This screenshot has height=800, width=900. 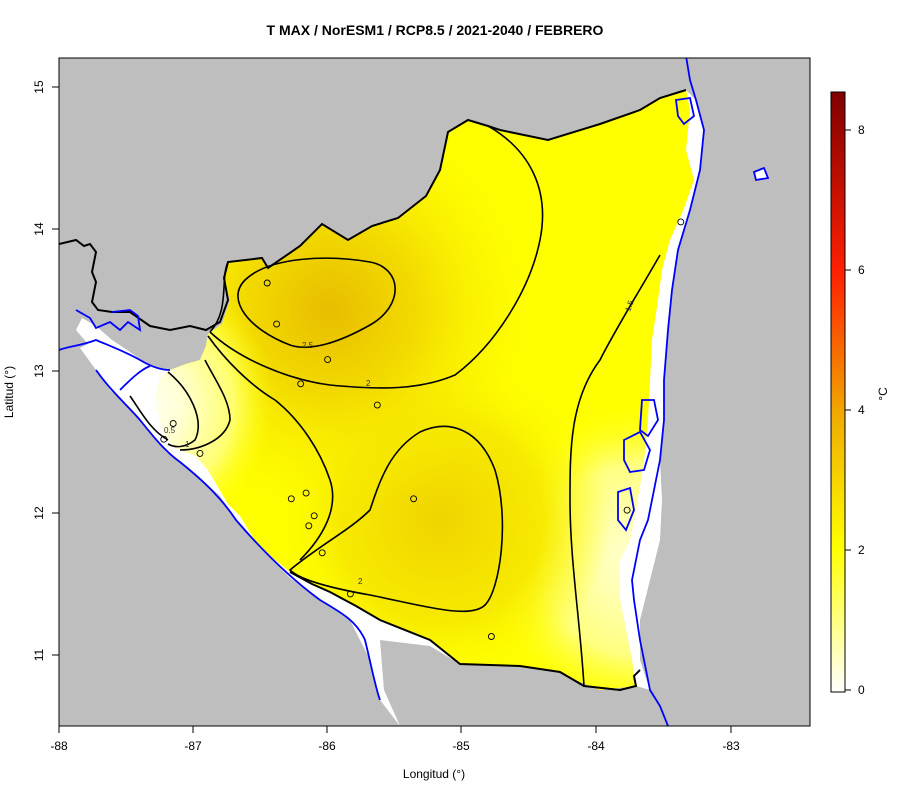 What do you see at coordinates (629, 306) in the screenshot?
I see `contour-label-1.5: 1.5` at bounding box center [629, 306].